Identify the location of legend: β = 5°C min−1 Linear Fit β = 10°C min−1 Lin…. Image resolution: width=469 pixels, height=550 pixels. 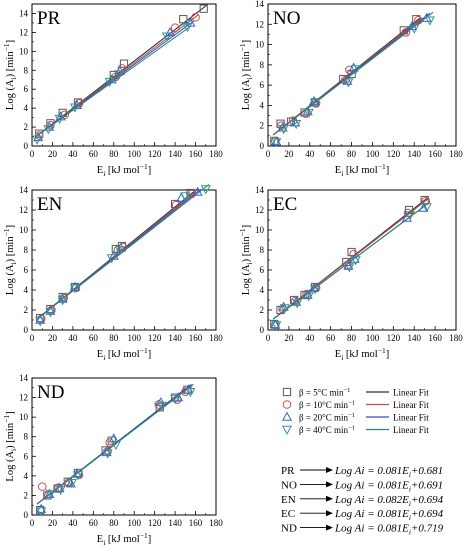
(355, 411).